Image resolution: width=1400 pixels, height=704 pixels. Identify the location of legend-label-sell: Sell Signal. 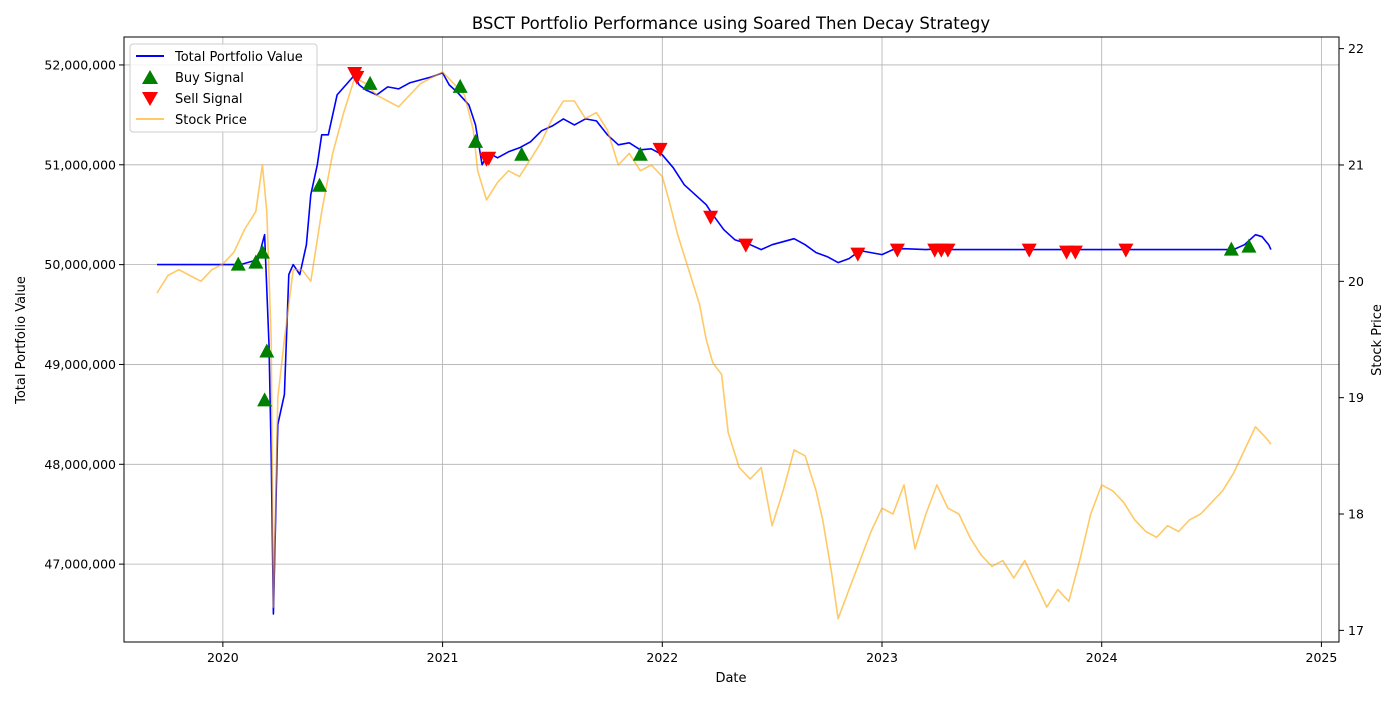
(209, 99).